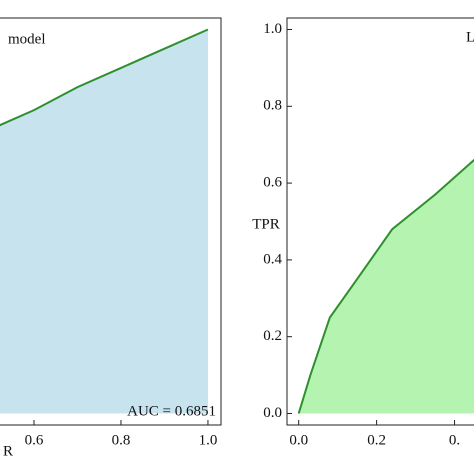  I want to click on x-axis-label: R, so click(8, 451).